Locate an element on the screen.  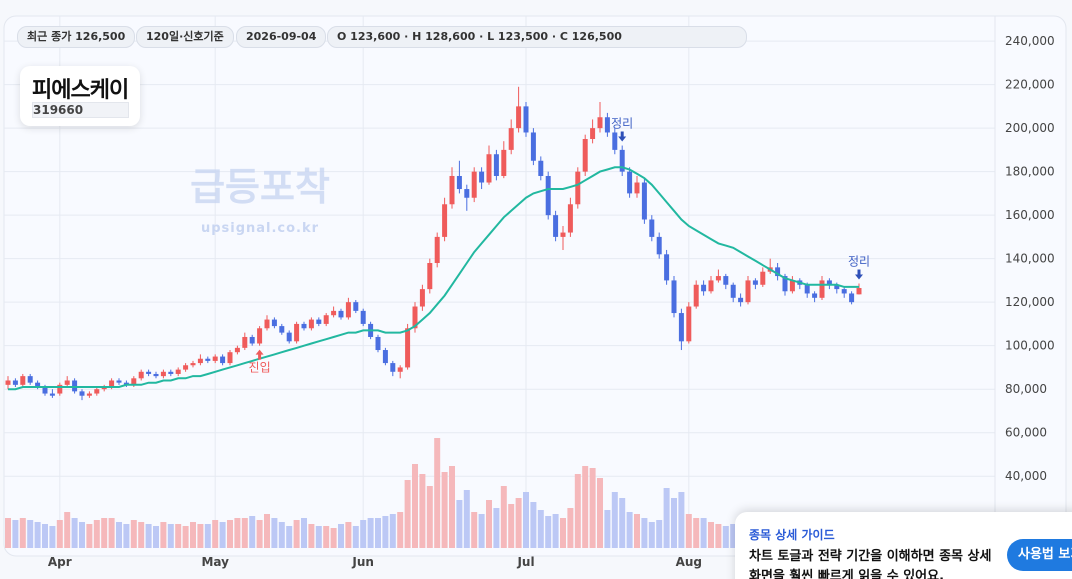
guide-text: 차트 토글과 전략 기간을 이해하면 종목 상세 is located at coordinates (870, 556).